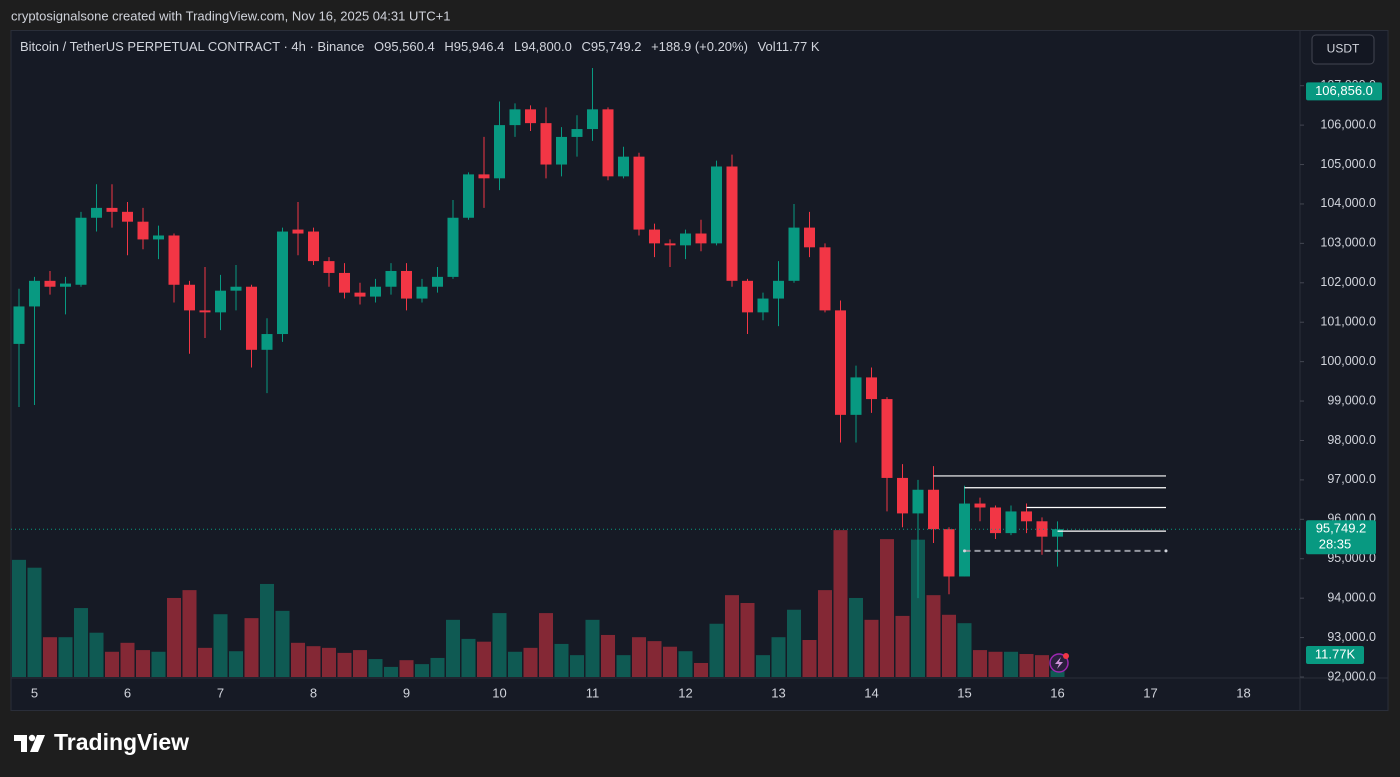 This screenshot has height=777, width=1400. What do you see at coordinates (1348, 282) in the screenshot?
I see `y-tick-label: 102,000.0` at bounding box center [1348, 282].